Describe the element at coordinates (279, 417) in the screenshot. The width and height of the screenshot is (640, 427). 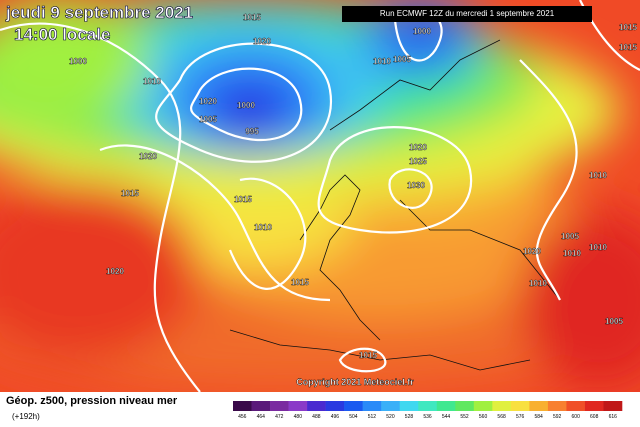
I see `colorbar-label: 472` at that location.